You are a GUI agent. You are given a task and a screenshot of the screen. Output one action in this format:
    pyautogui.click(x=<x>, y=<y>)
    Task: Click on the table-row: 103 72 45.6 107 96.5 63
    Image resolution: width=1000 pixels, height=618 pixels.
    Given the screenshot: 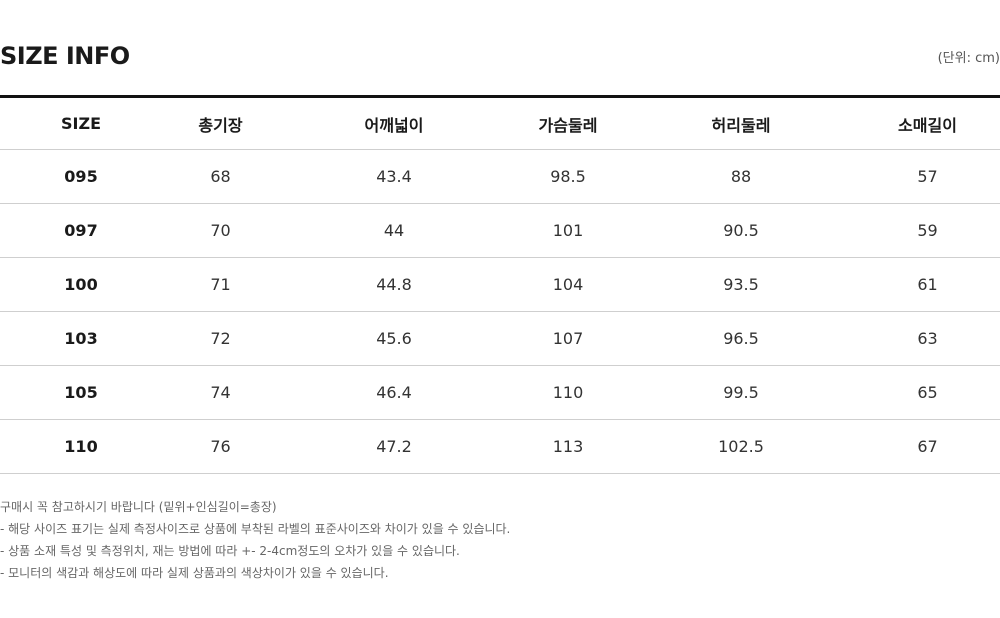 What is the action you would take?
    pyautogui.click(x=500, y=338)
    